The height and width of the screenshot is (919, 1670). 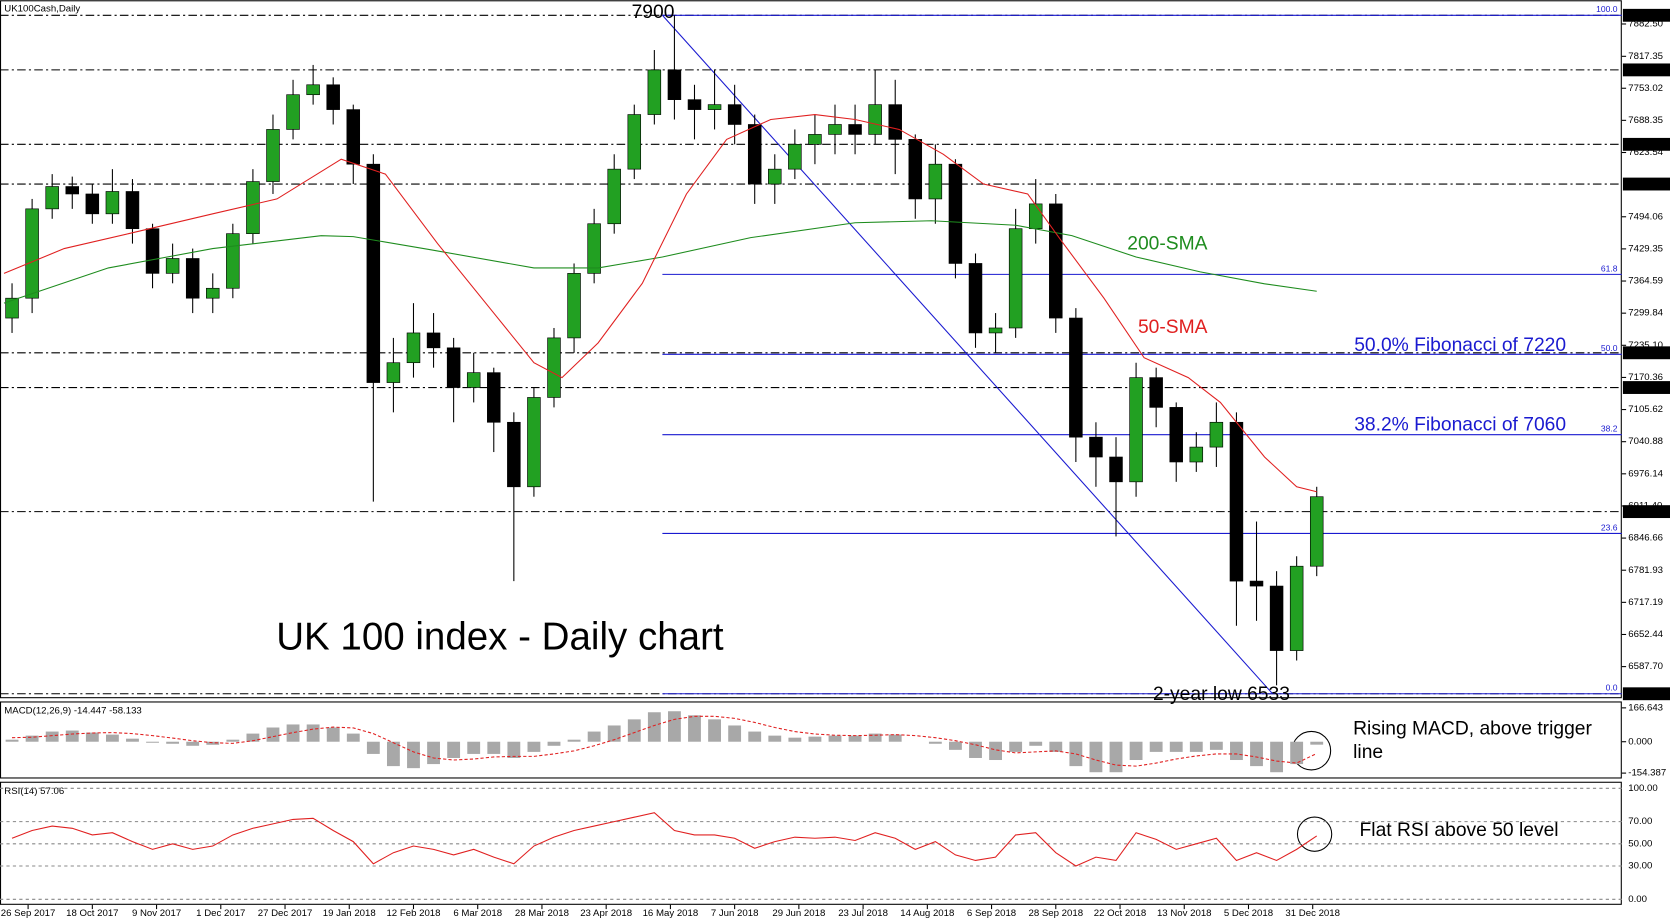 What do you see at coordinates (500, 637) in the screenshot?
I see `chart-title: UK 100 index - Daily chart` at bounding box center [500, 637].